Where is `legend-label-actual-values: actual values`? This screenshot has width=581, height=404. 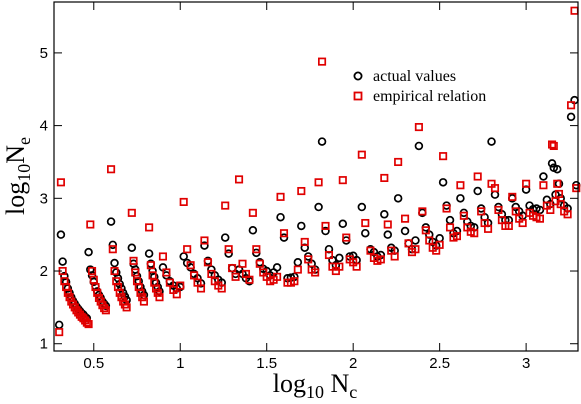
legend-label-actual-values: actual values is located at coordinates (414, 76).